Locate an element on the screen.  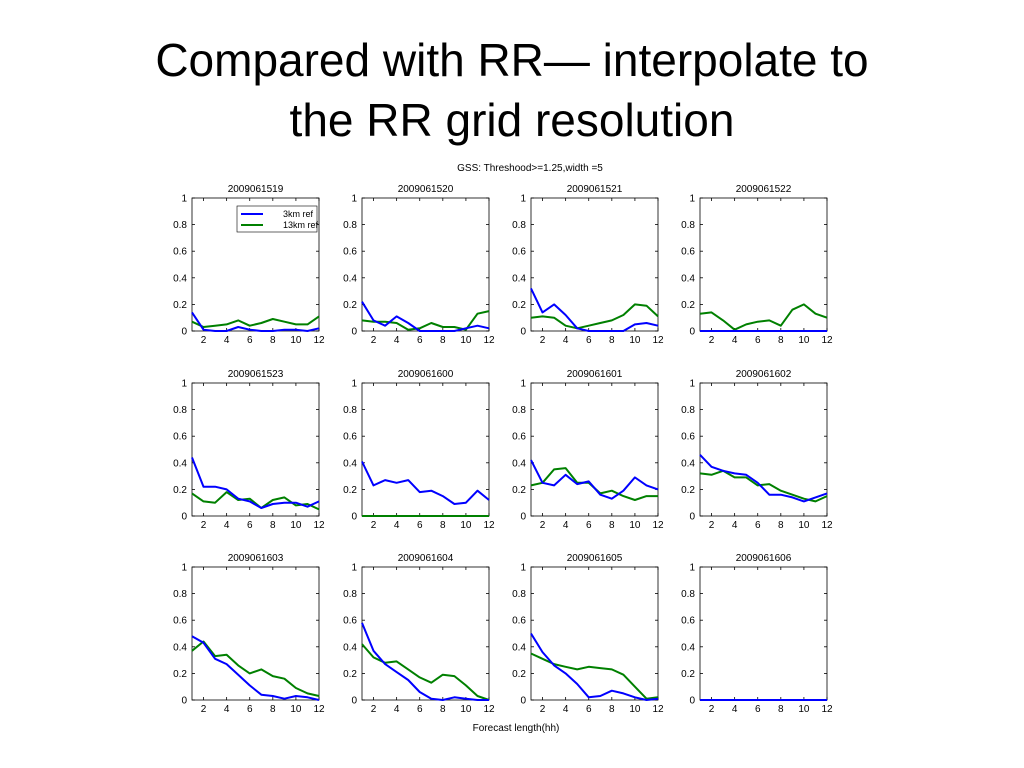
subplot-title: 2009061520 is located at coordinates (426, 189).